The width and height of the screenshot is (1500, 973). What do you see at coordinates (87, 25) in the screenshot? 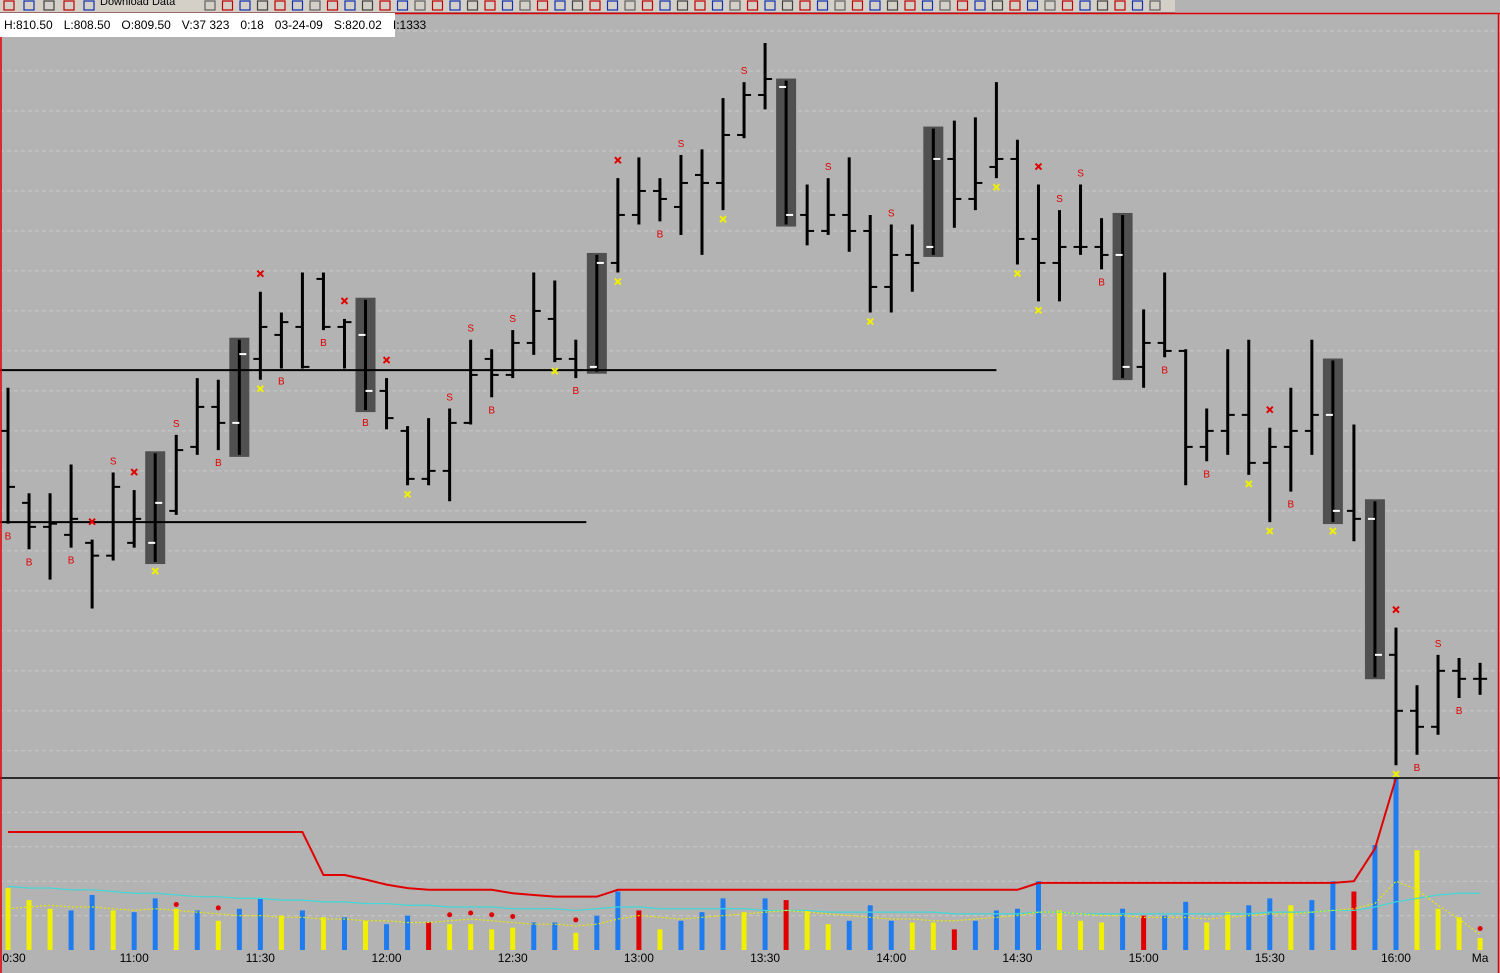
I see `info-field: L:808.50` at bounding box center [87, 25].